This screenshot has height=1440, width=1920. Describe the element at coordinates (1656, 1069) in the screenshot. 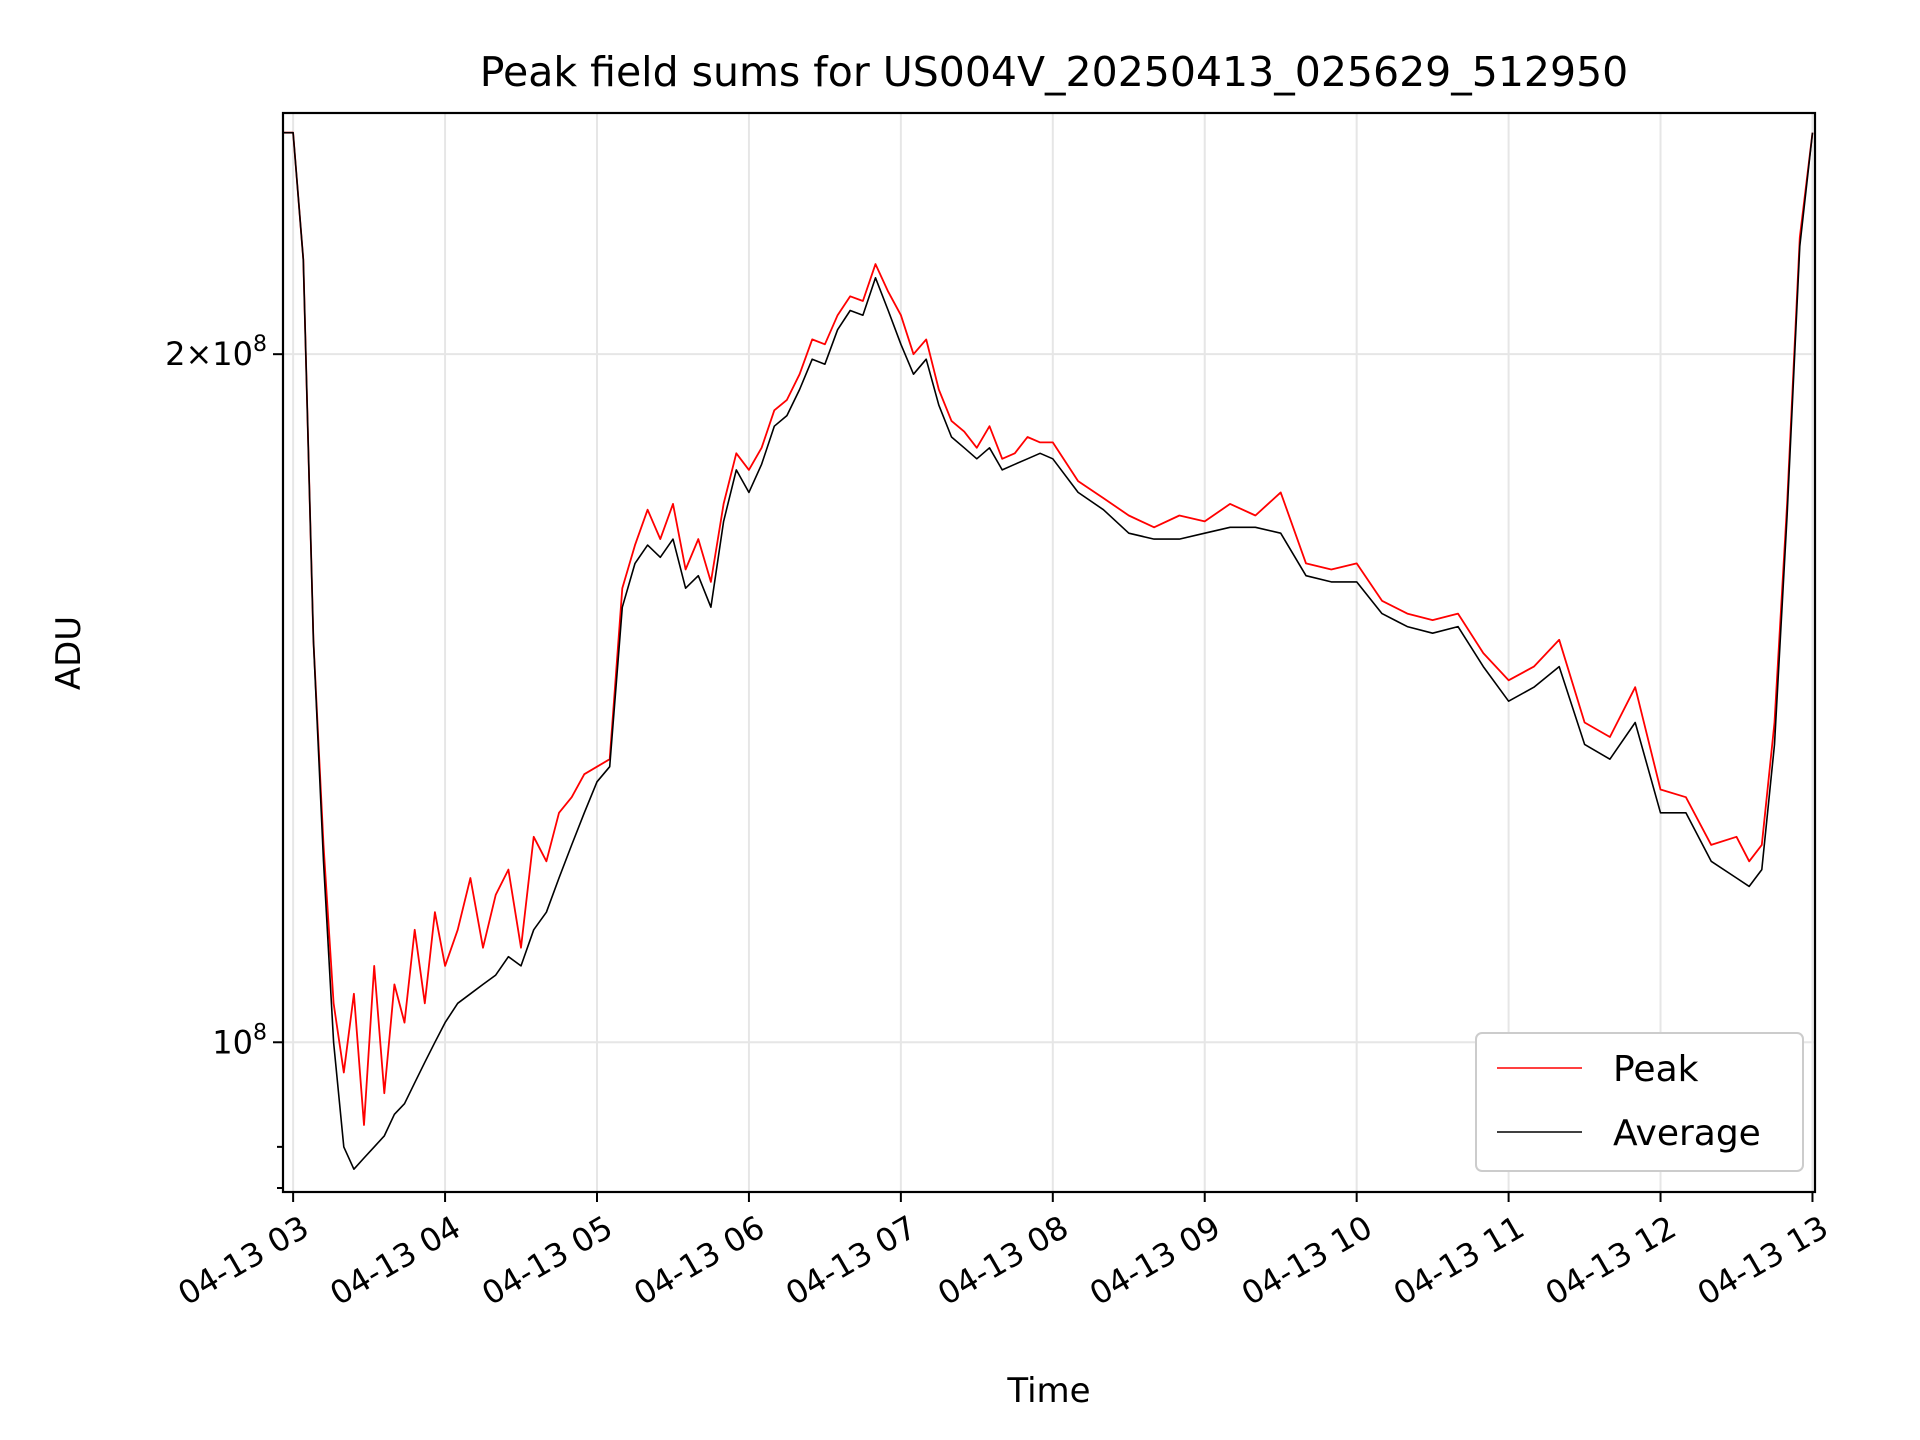

I see `legend-peak-label: Peak` at that location.